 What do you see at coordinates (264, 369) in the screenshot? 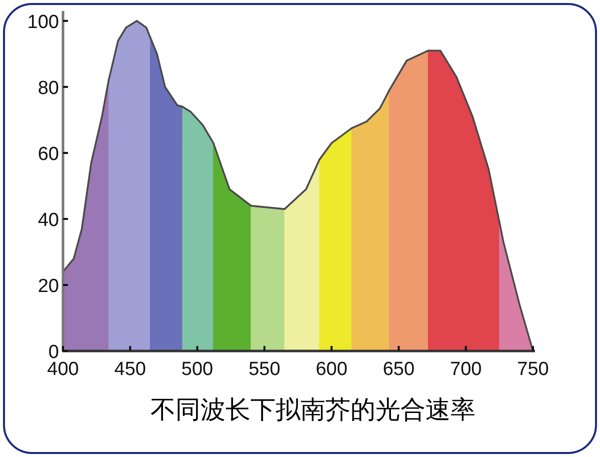
I see `x-tick-label: 550` at bounding box center [264, 369].